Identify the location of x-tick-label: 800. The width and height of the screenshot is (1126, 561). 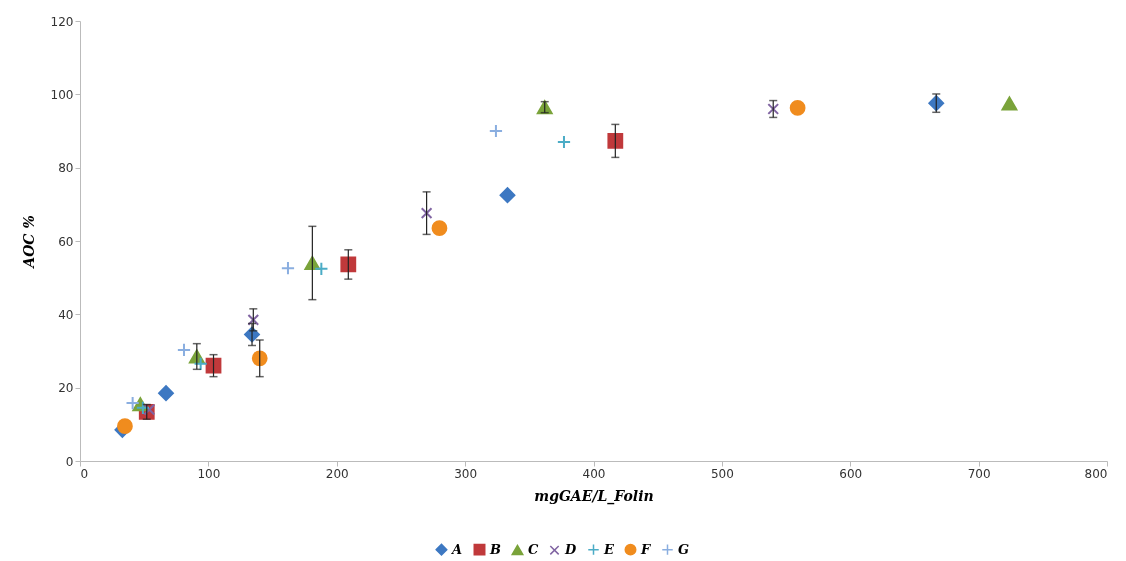
(1096, 473).